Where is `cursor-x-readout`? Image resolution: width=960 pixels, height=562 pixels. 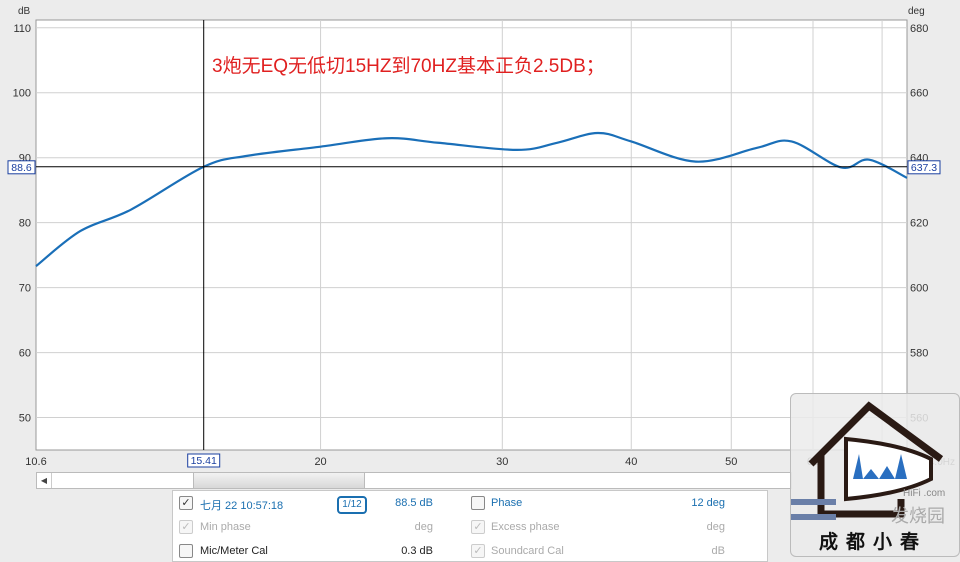
cursor-x-readout is located at coordinates (204, 460).